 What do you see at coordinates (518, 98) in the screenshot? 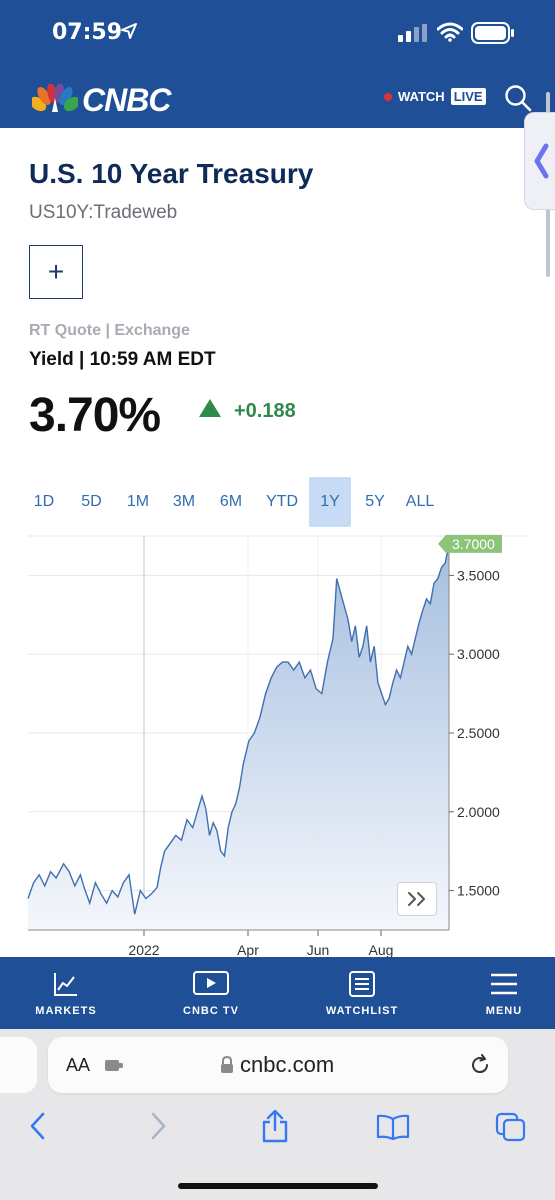
I see `search-icon` at bounding box center [518, 98].